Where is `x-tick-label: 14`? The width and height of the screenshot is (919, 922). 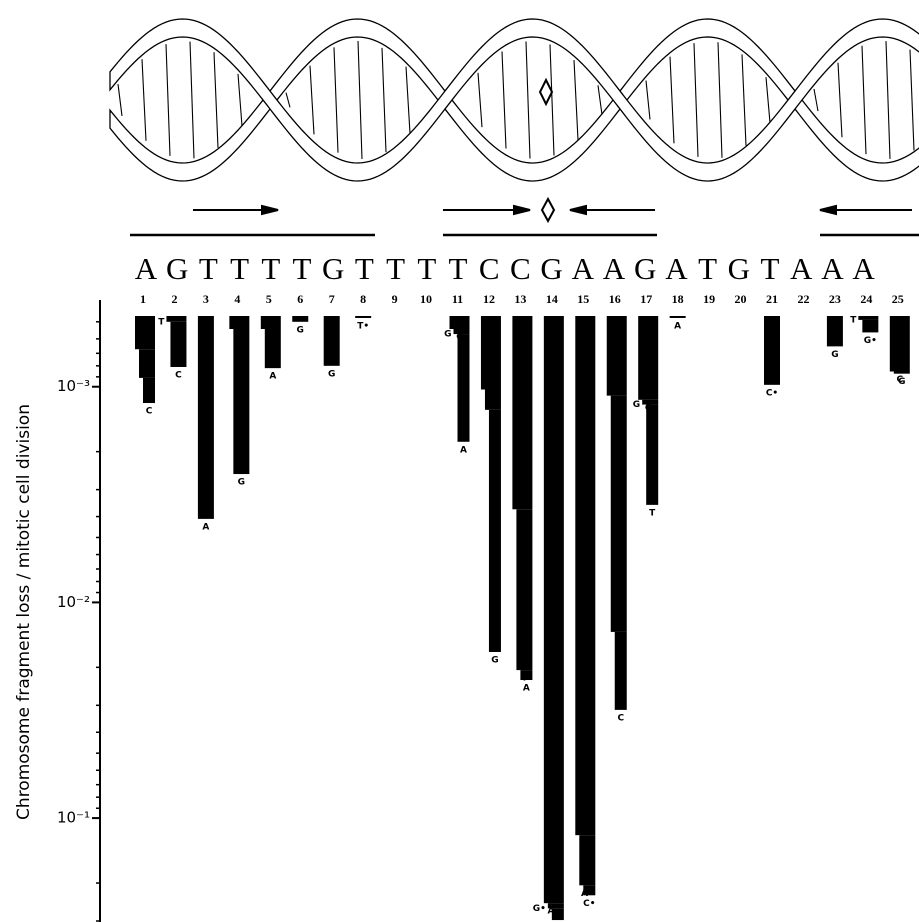
x-tick-label: 14 is located at coordinates (552, 299).